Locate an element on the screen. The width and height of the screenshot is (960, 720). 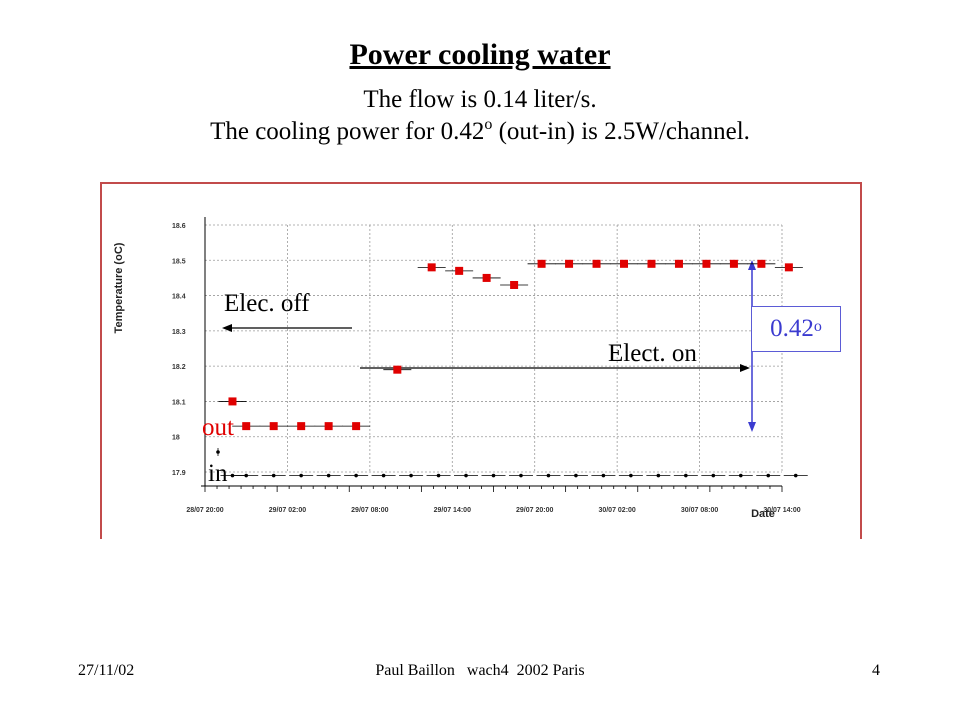
delta-temperature-box: 0.42o is located at coordinates (796, 329).